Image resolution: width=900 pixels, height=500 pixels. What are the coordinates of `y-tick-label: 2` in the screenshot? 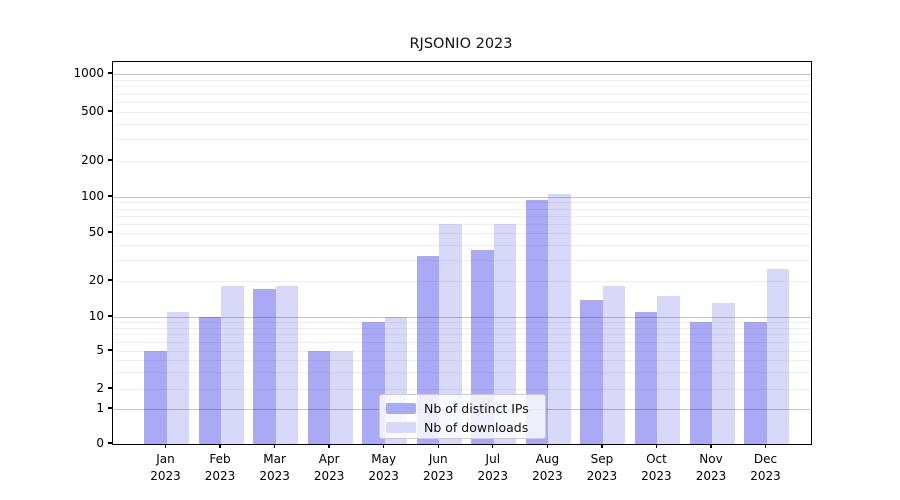 It's located at (100, 388).